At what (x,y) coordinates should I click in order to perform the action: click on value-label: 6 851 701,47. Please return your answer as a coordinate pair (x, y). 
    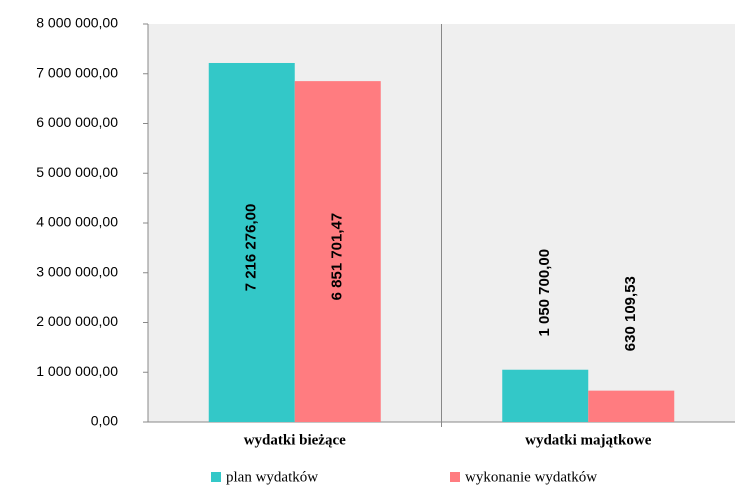
    Looking at the image, I should click on (337, 257).